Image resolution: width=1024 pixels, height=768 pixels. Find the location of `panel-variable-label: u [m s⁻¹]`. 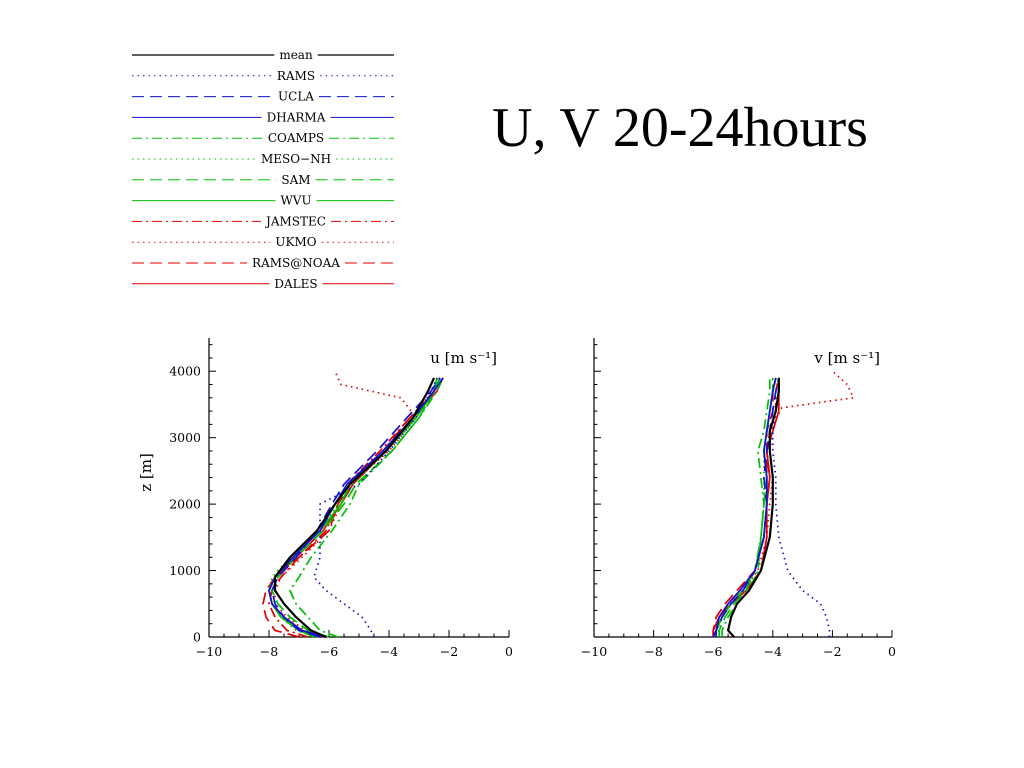

panel-variable-label: u [m s⁻¹] is located at coordinates (463, 358).